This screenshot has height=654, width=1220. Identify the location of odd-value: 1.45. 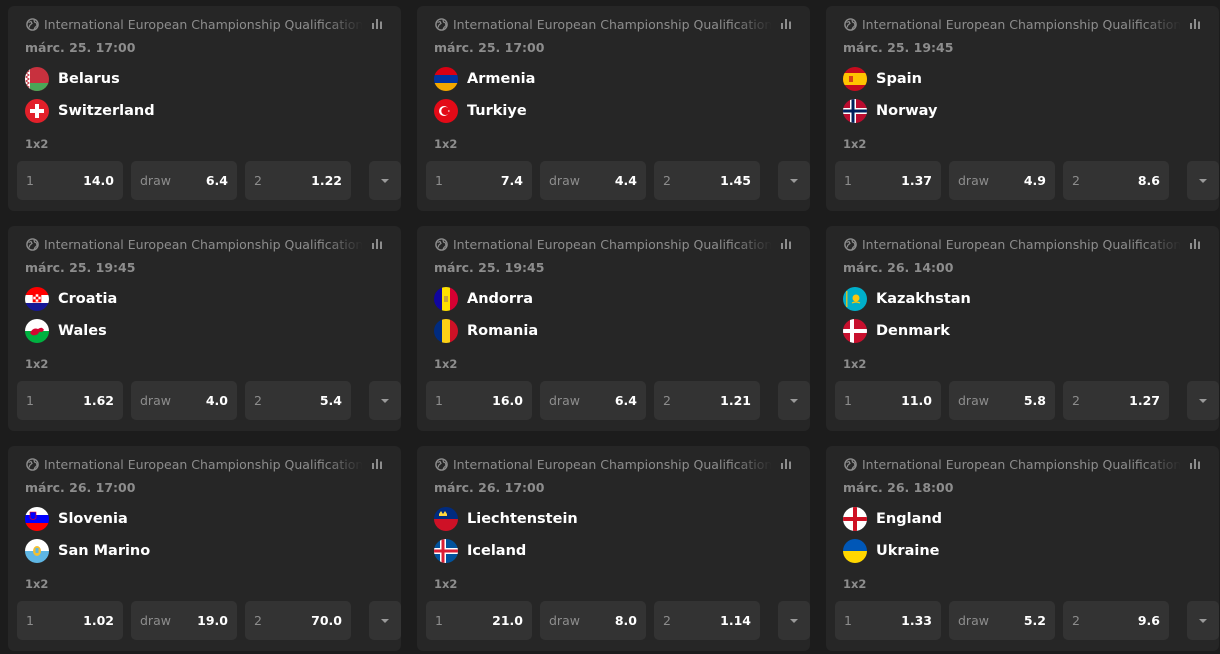
(735, 180).